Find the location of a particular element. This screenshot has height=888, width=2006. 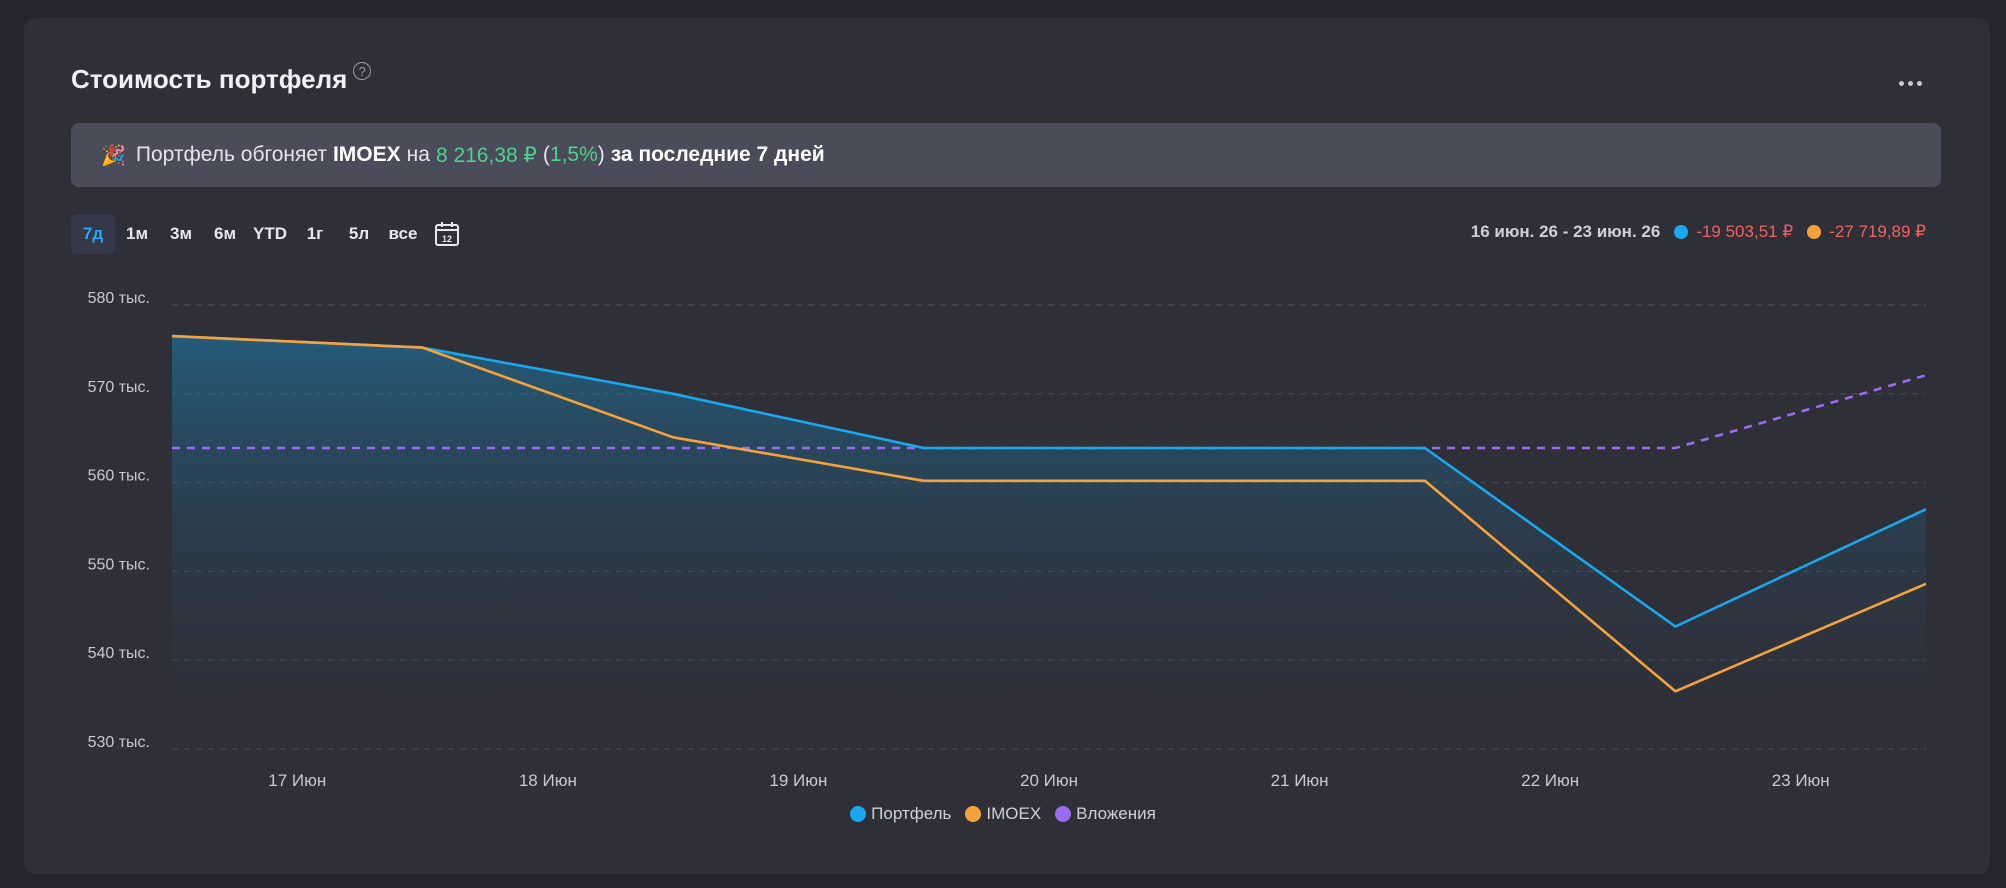

y-tick-label: 540 тыс. is located at coordinates (119, 653).